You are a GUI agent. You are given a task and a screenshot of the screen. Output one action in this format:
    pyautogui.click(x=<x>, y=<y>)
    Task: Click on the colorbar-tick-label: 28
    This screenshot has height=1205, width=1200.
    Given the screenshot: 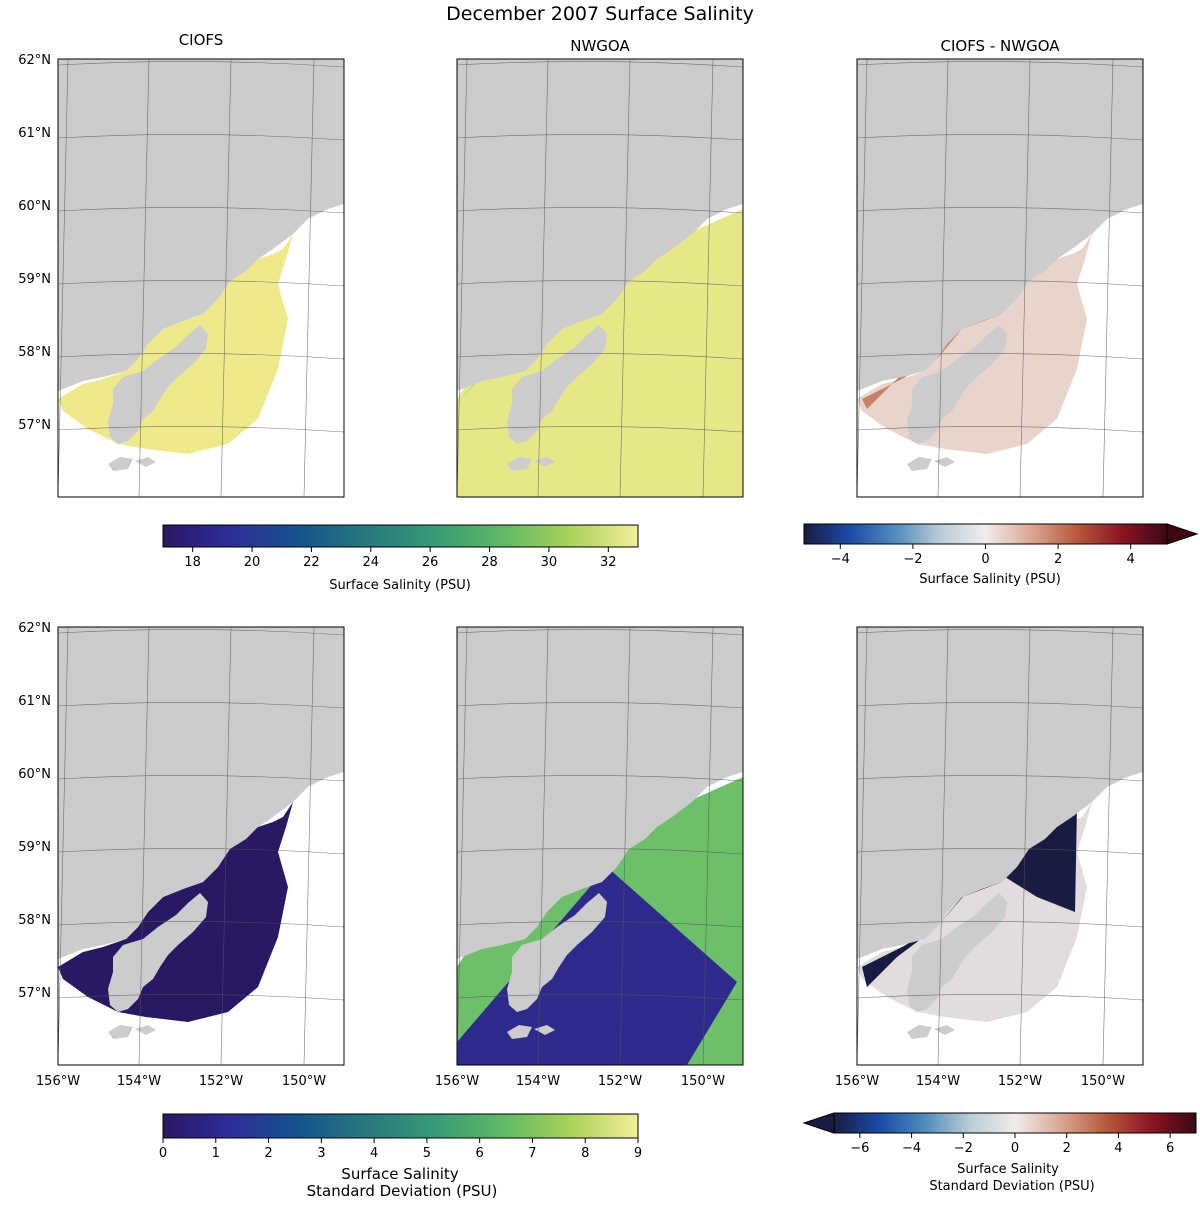 What is the action you would take?
    pyautogui.click(x=489, y=562)
    